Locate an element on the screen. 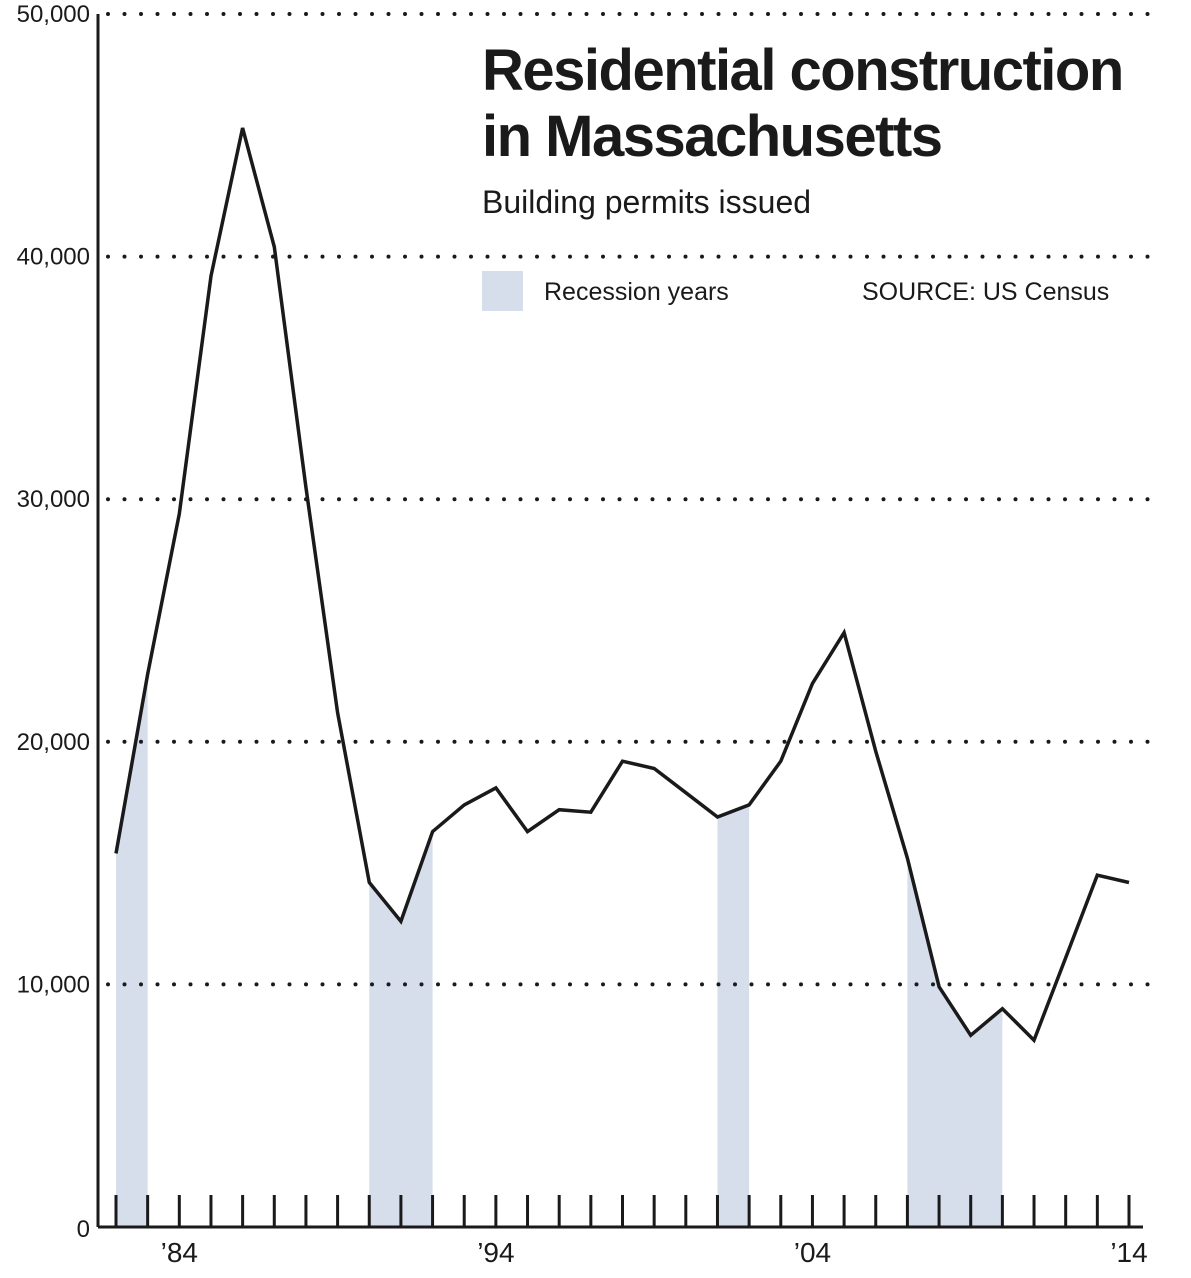 Image resolution: width=1191 pixels, height=1278 pixels. y-tick-label-30000: 30,000 is located at coordinates (53, 499).